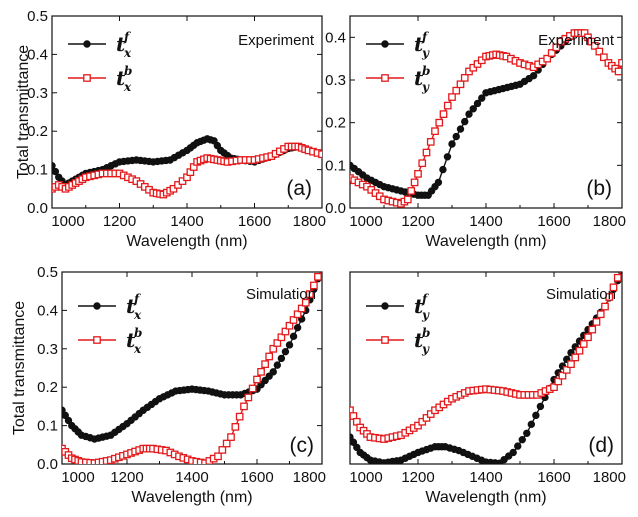 The image size is (638, 517). I want to click on y-tick-label: 0.2, so click(47, 387).